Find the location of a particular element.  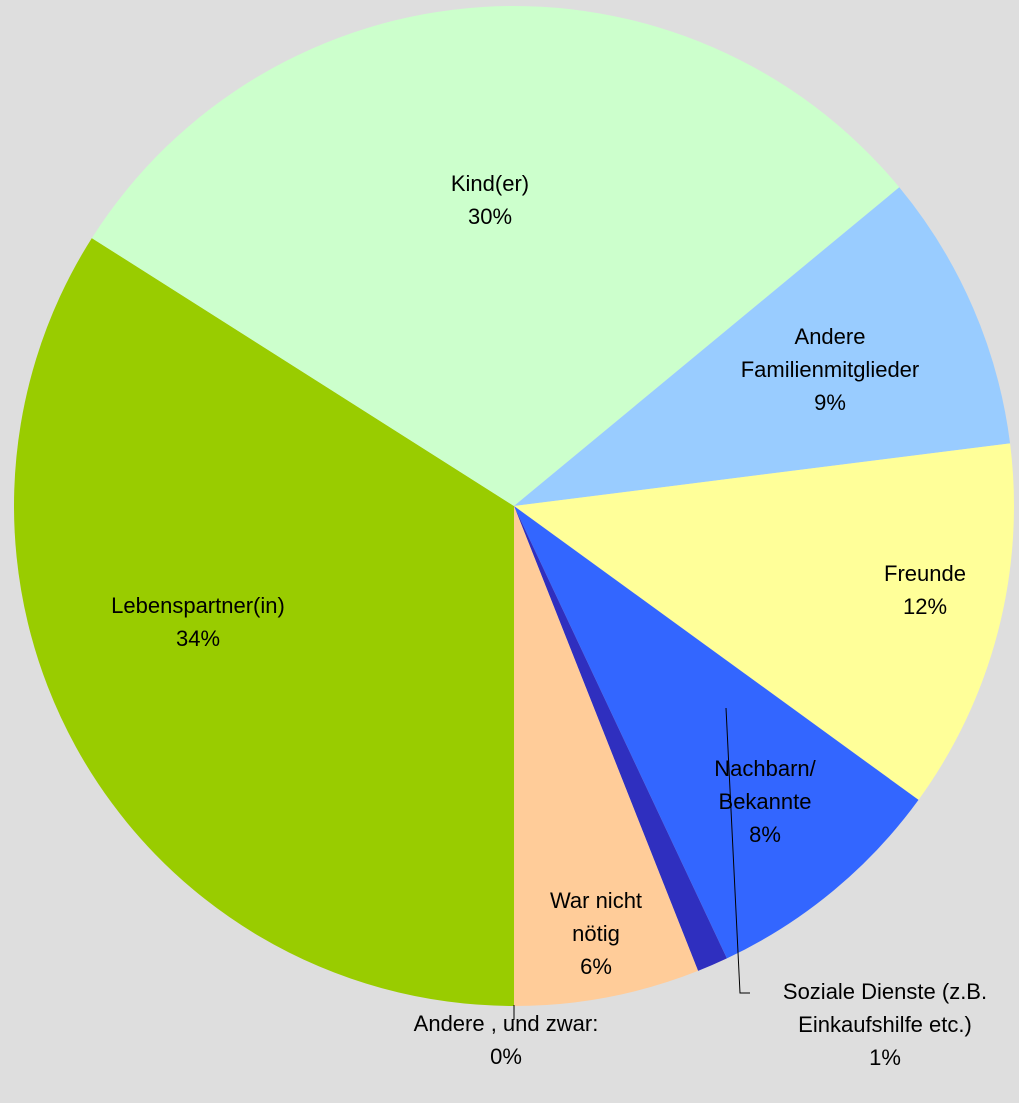

slice-value-label: 0% is located at coordinates (506, 1056).